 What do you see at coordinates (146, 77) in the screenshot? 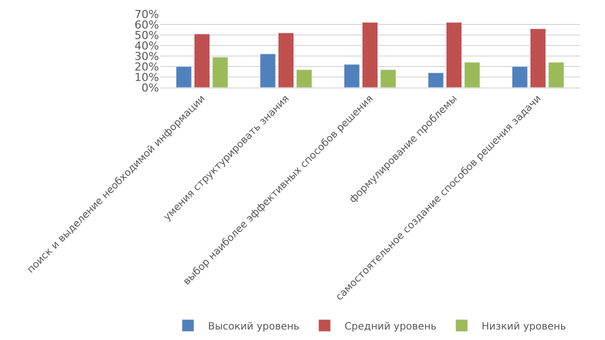
I see `y-tick-label: 10%` at bounding box center [146, 77].